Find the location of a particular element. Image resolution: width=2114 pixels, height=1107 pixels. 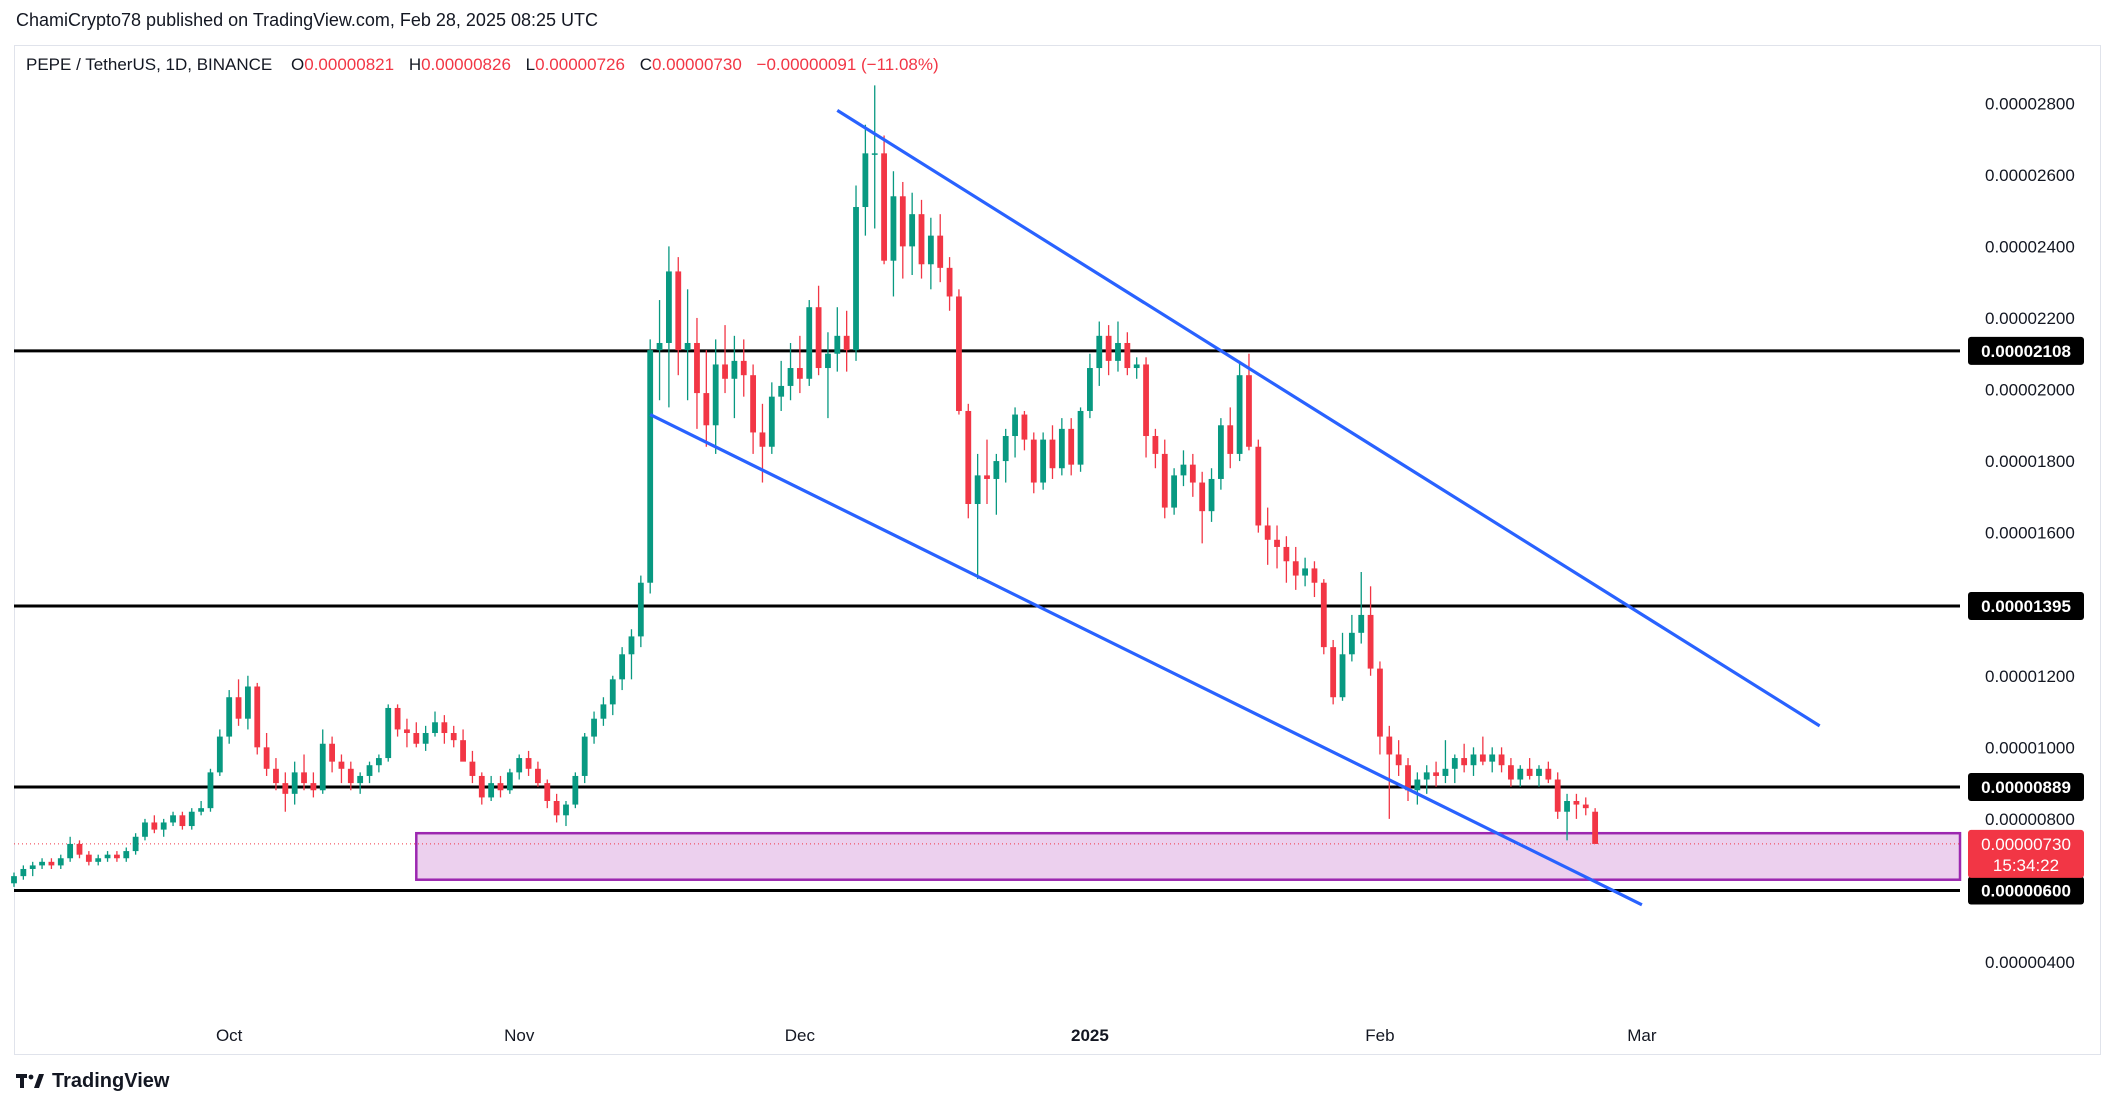

level-tag-label: 0.00000889 is located at coordinates (2026, 787).